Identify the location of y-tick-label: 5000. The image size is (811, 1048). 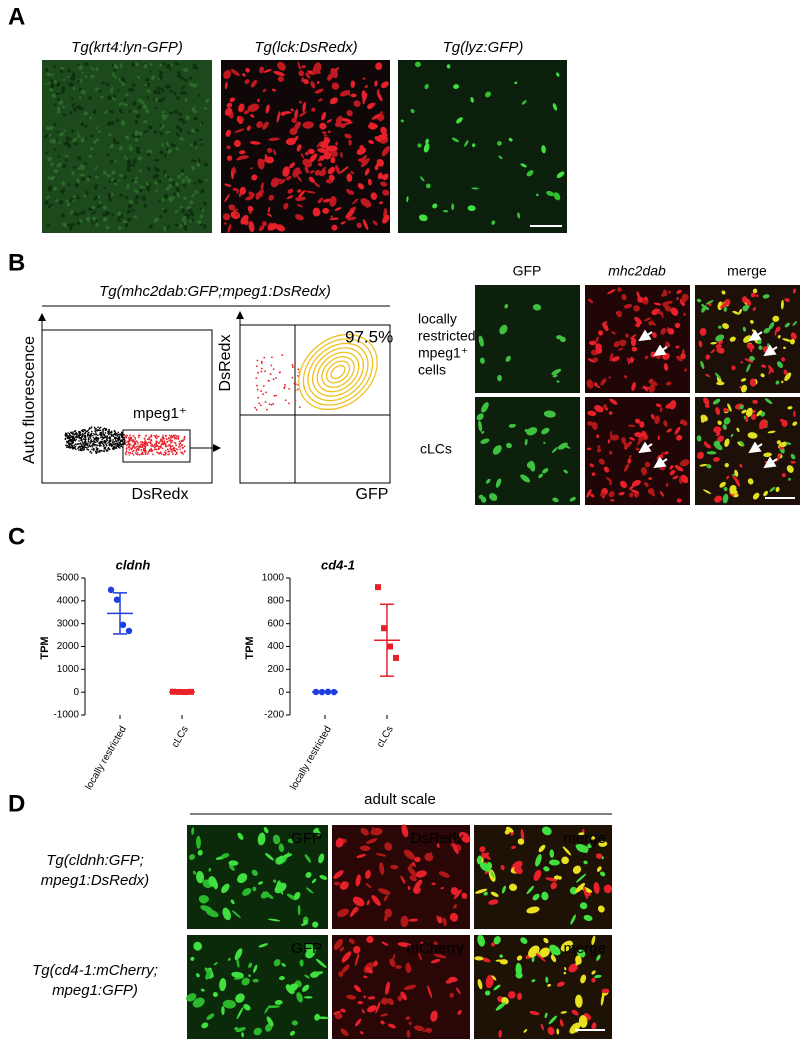
(68, 578).